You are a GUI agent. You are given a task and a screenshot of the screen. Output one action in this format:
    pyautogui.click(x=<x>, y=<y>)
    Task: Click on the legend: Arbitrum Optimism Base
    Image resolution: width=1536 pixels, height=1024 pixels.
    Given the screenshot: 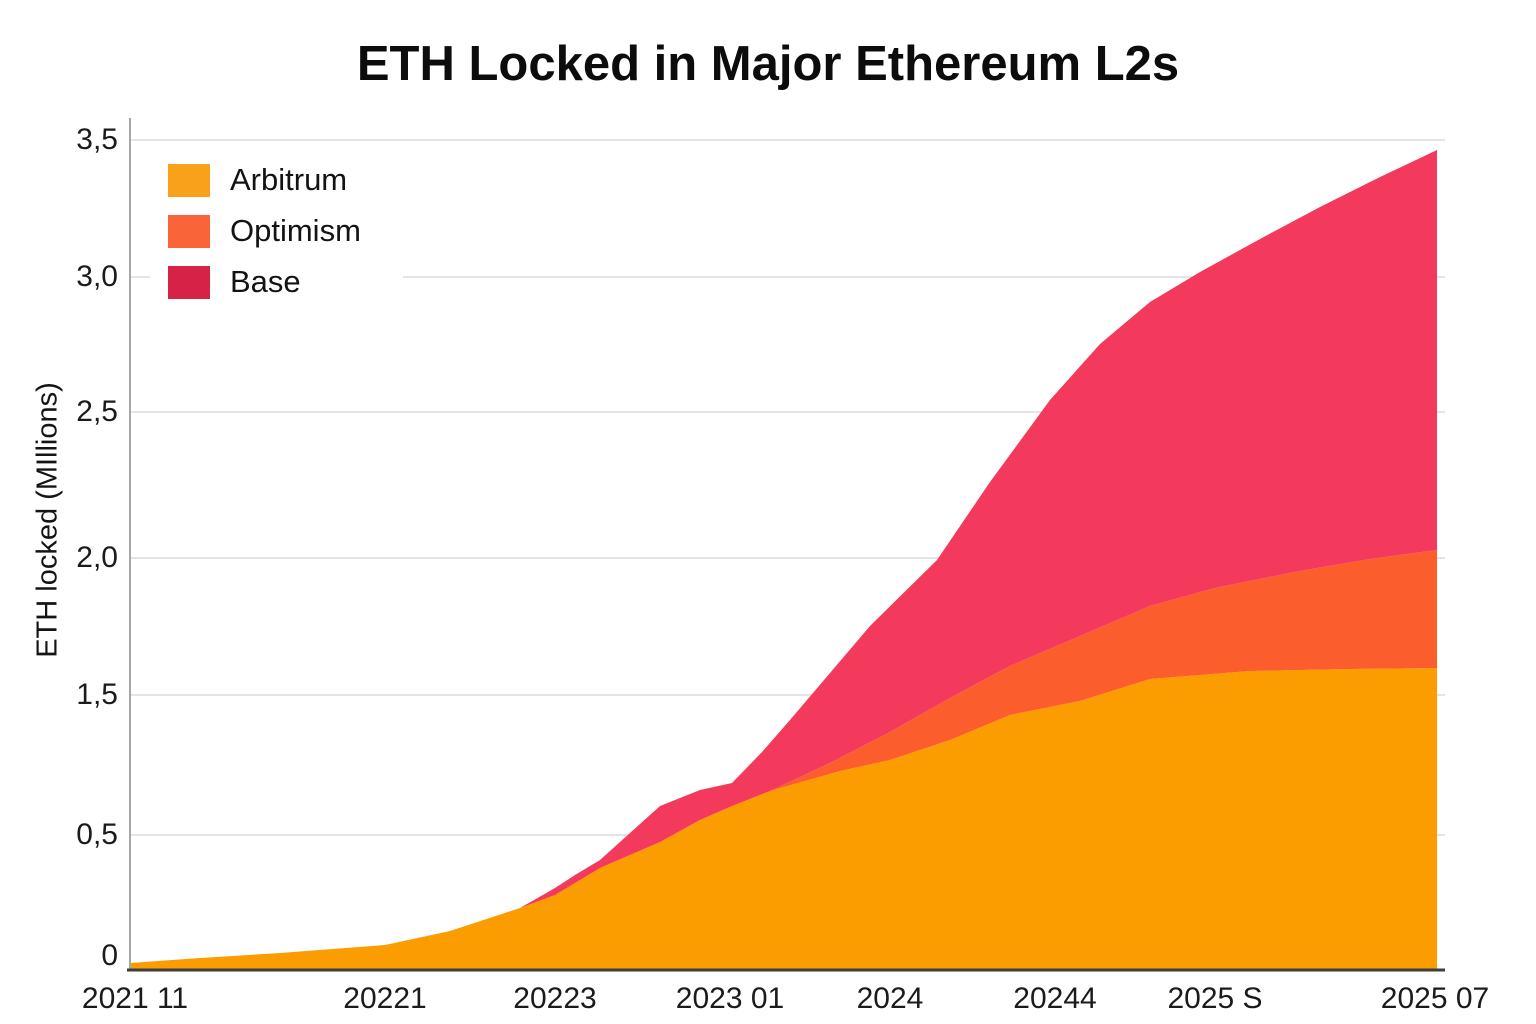 What is the action you would take?
    pyautogui.click(x=276, y=233)
    